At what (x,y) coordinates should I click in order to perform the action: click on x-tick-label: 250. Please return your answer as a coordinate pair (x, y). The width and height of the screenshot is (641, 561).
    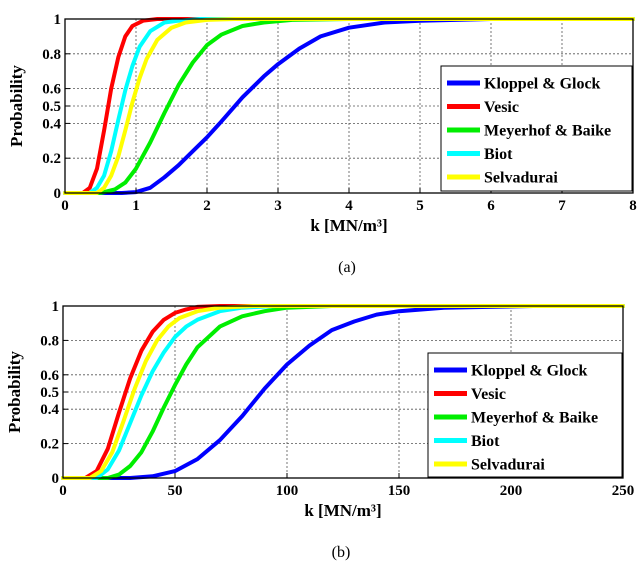
    Looking at the image, I should click on (623, 491).